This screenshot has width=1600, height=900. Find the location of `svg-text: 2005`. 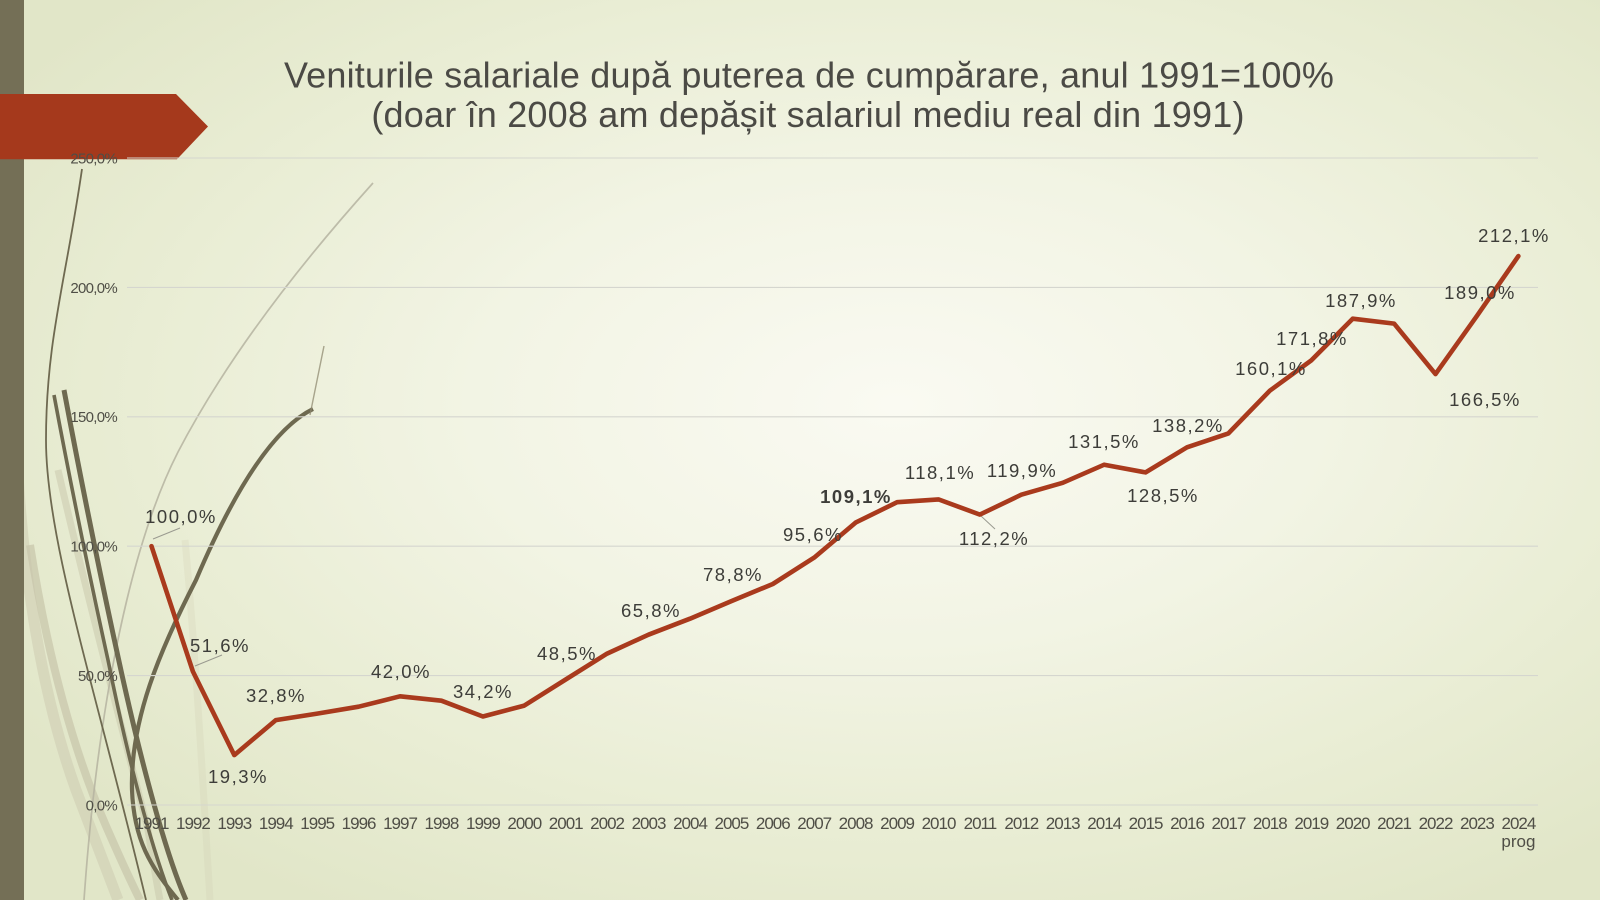

svg-text: 2005 is located at coordinates (731, 823).